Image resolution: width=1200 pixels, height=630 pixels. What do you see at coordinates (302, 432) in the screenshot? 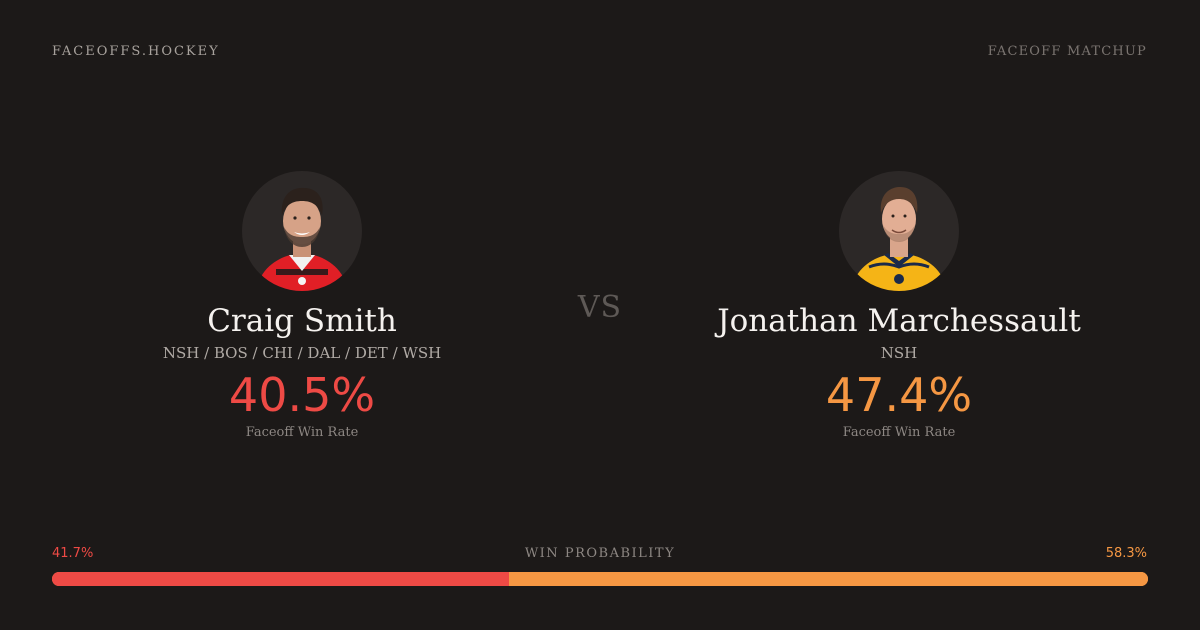
I see `player-win-rate-label-left: Faceoff Win Rate` at bounding box center [302, 432].